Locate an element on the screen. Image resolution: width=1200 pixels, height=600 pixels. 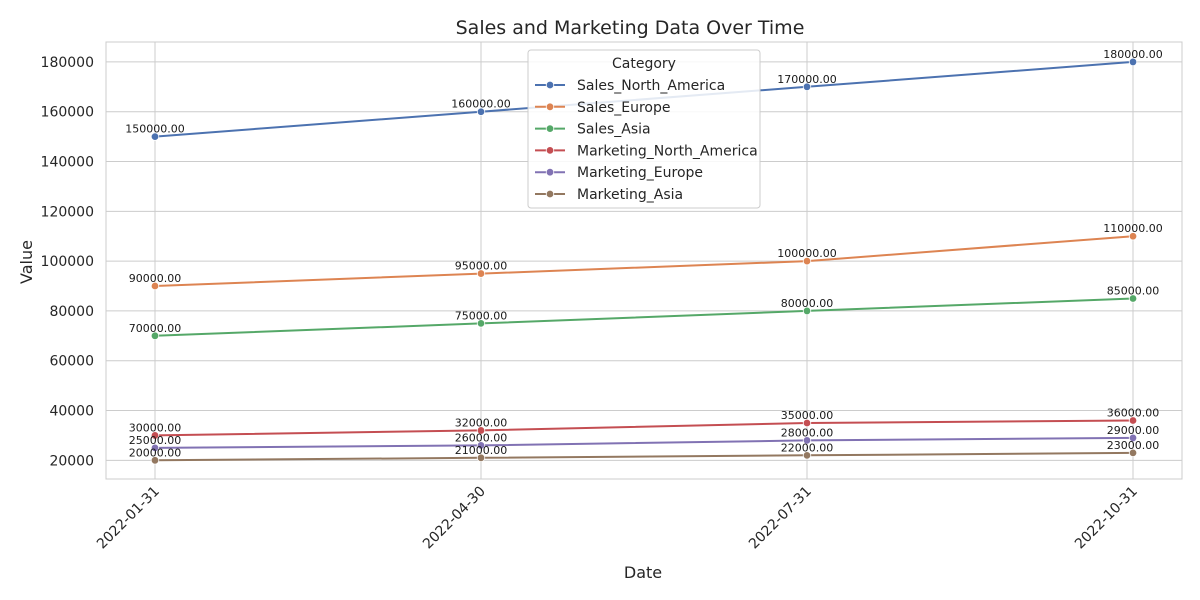
data-label-Marketing_North_America: 30000.00 is located at coordinates (155, 427).